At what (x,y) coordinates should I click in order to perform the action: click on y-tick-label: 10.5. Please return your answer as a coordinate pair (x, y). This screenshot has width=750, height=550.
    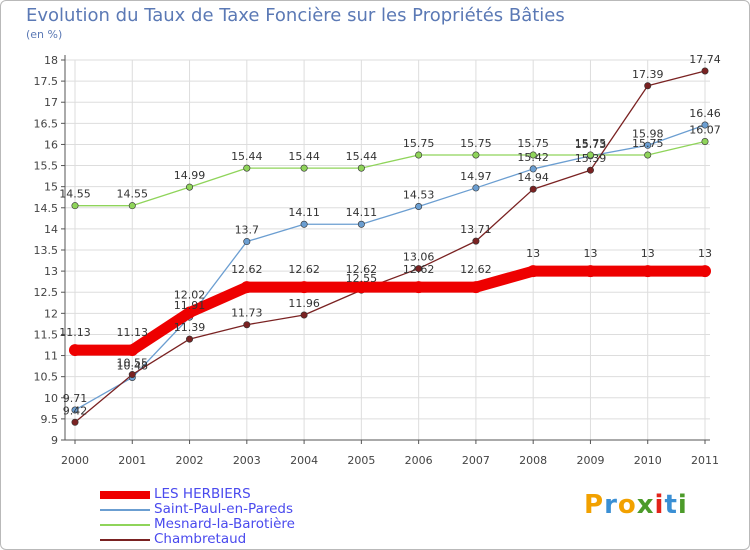
    Looking at the image, I should click on (46, 377).